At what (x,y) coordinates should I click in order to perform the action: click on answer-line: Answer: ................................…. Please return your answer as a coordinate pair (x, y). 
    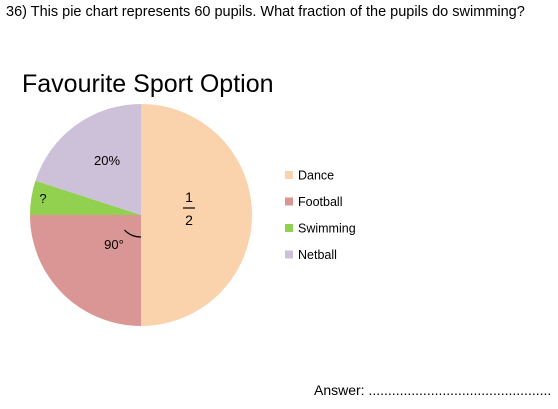
    Looking at the image, I should click on (432, 390).